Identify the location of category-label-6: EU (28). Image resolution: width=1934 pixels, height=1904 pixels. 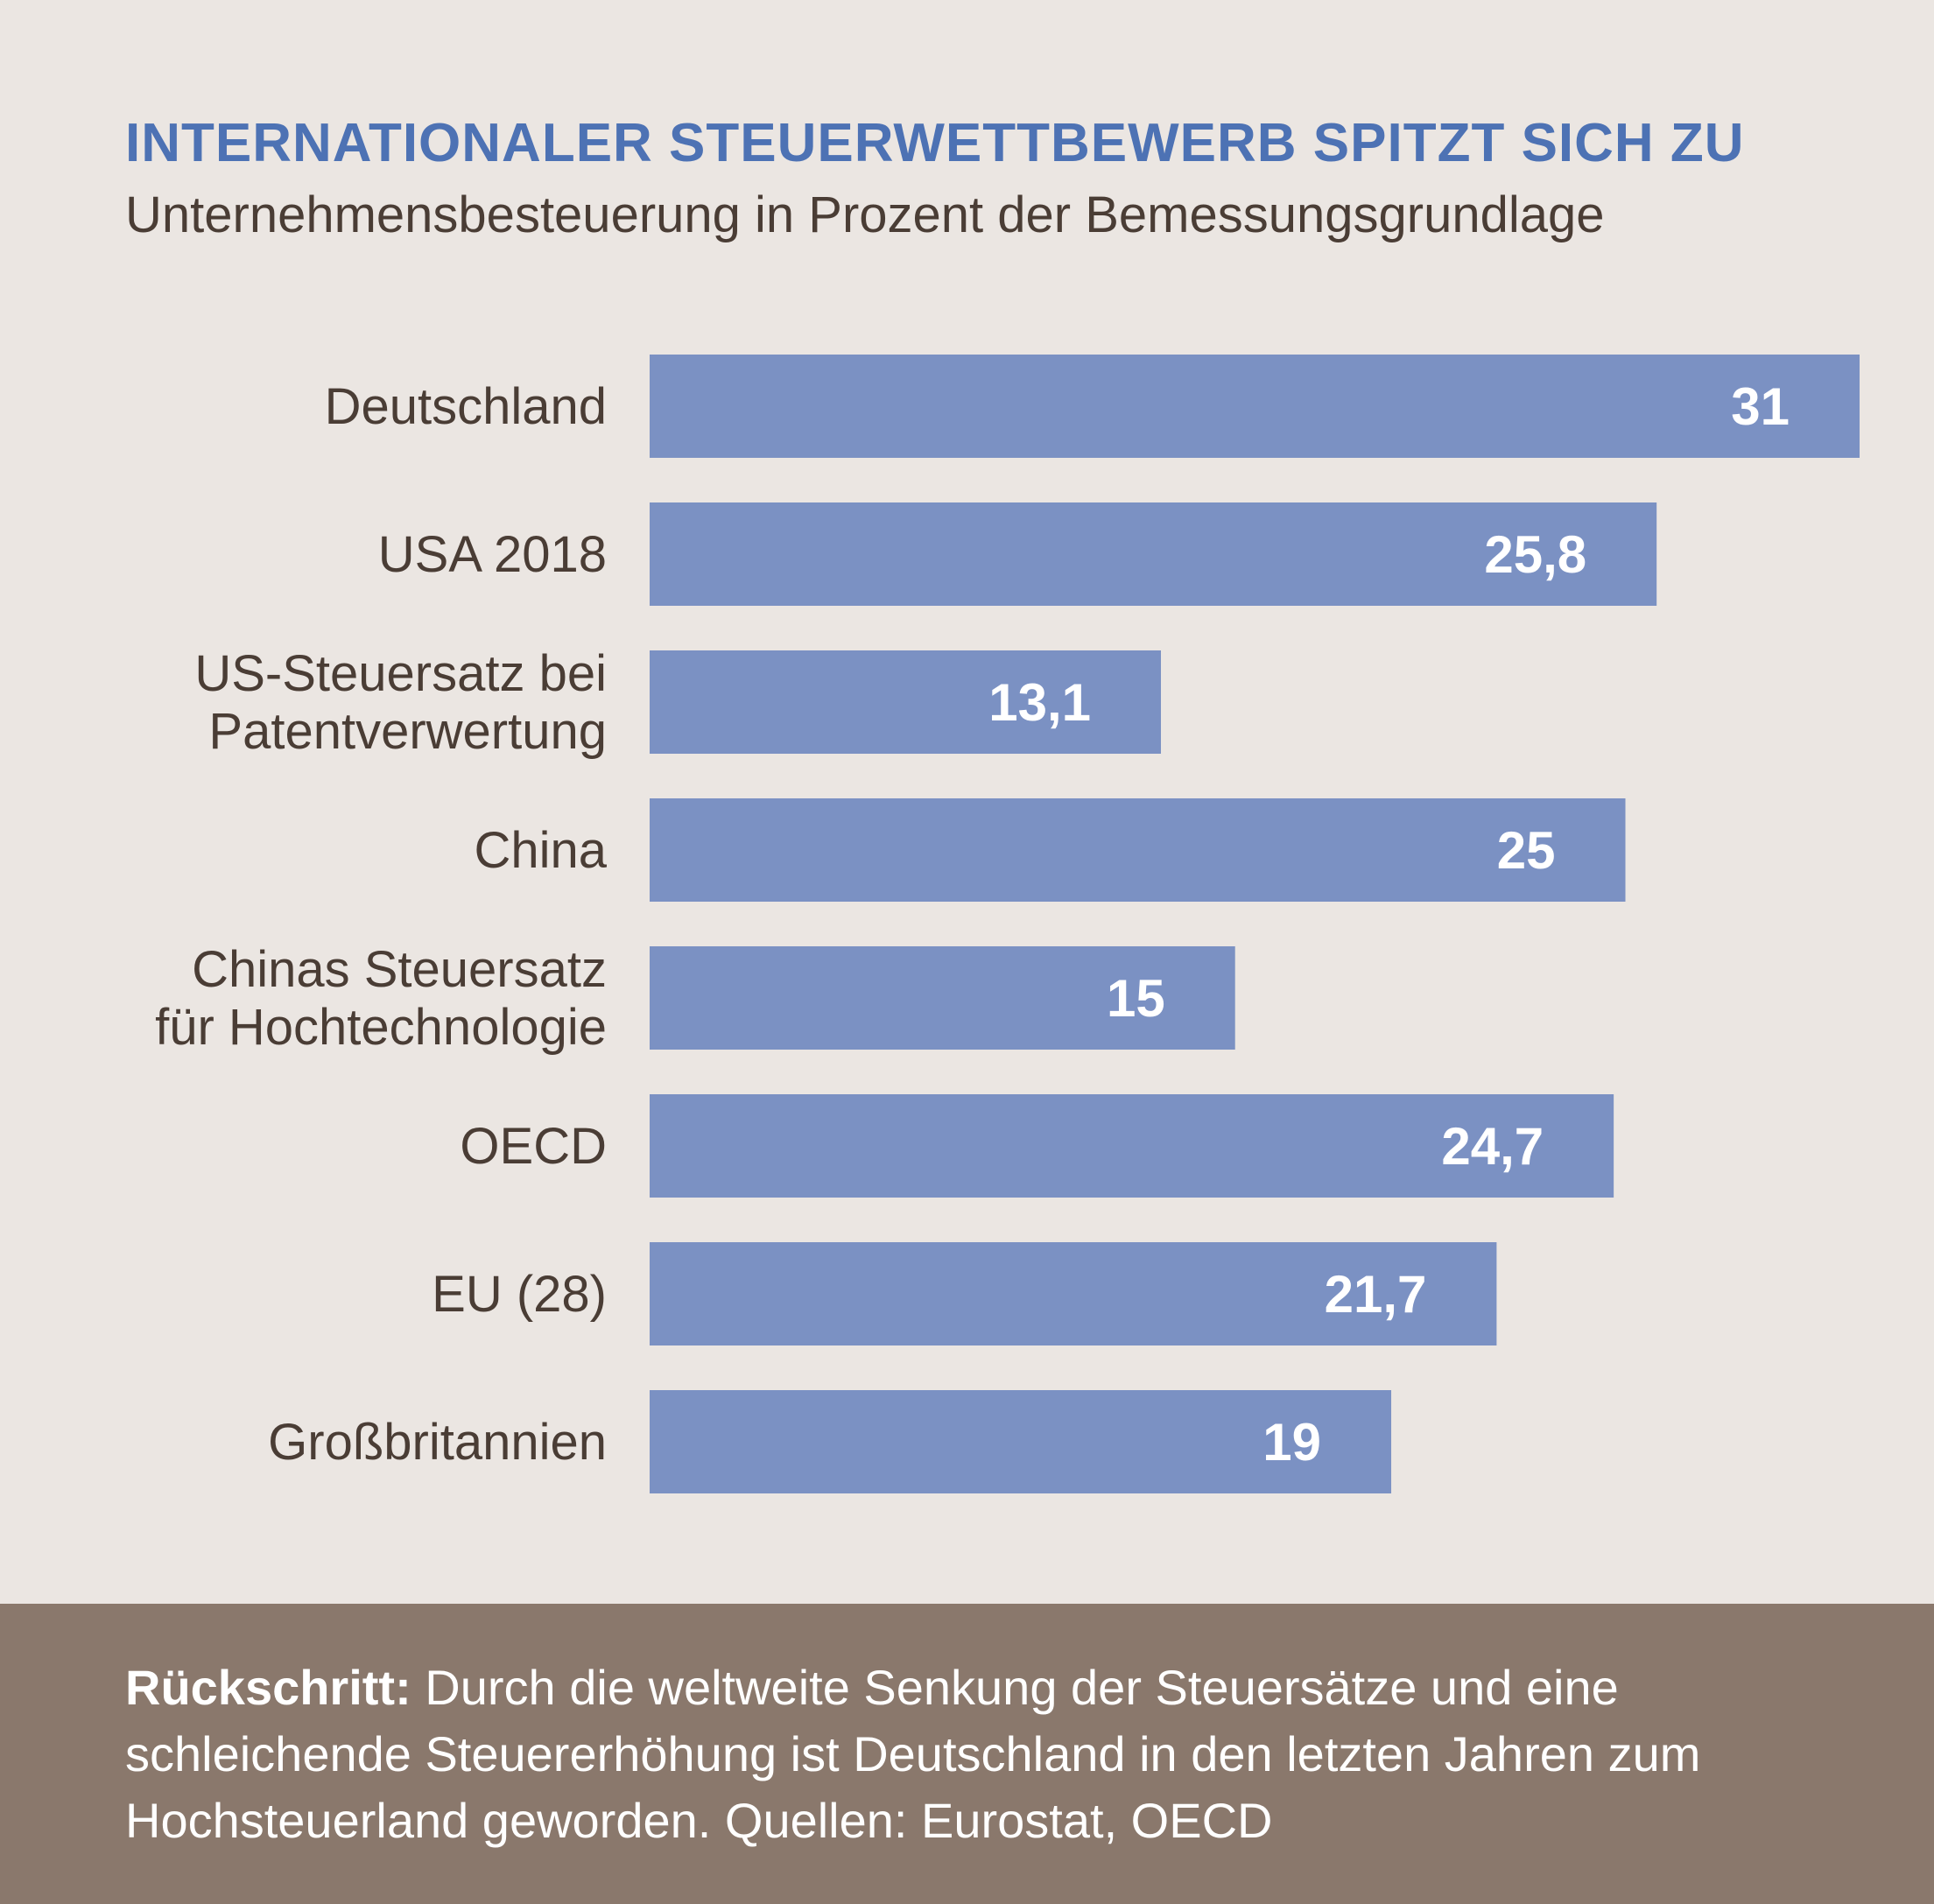
(519, 1294).